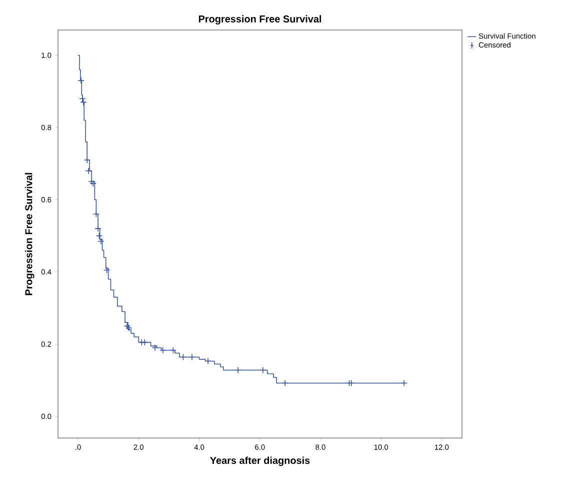  Describe the element at coordinates (29, 234) in the screenshot. I see `y-axis-title: Progression Free Survival` at that location.